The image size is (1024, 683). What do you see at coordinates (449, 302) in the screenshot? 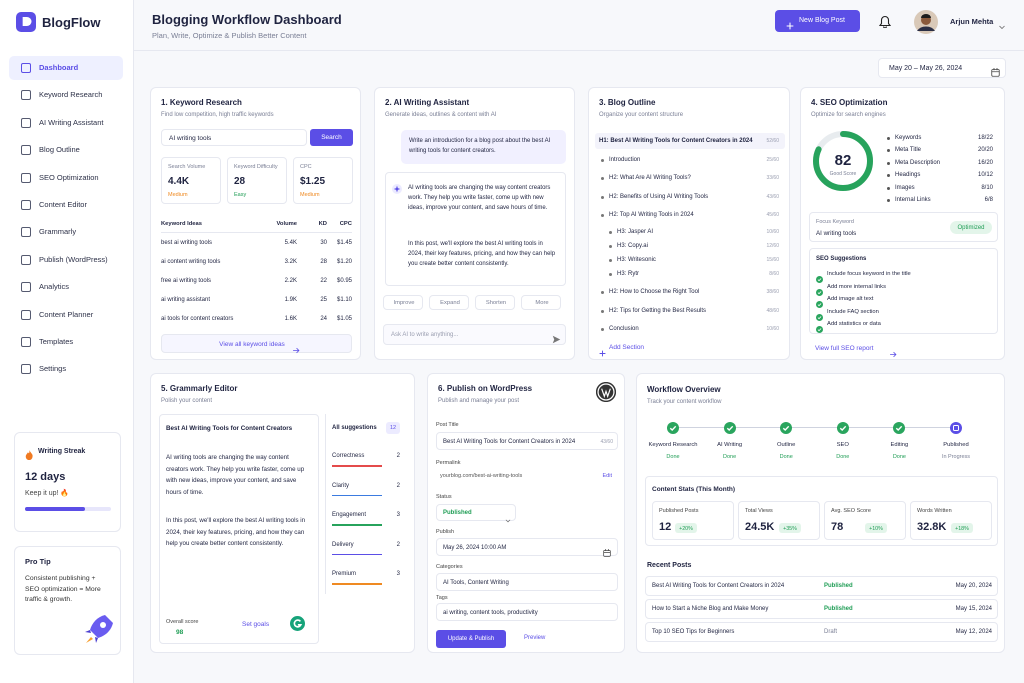
I see `action-button: Expand` at bounding box center [449, 302].